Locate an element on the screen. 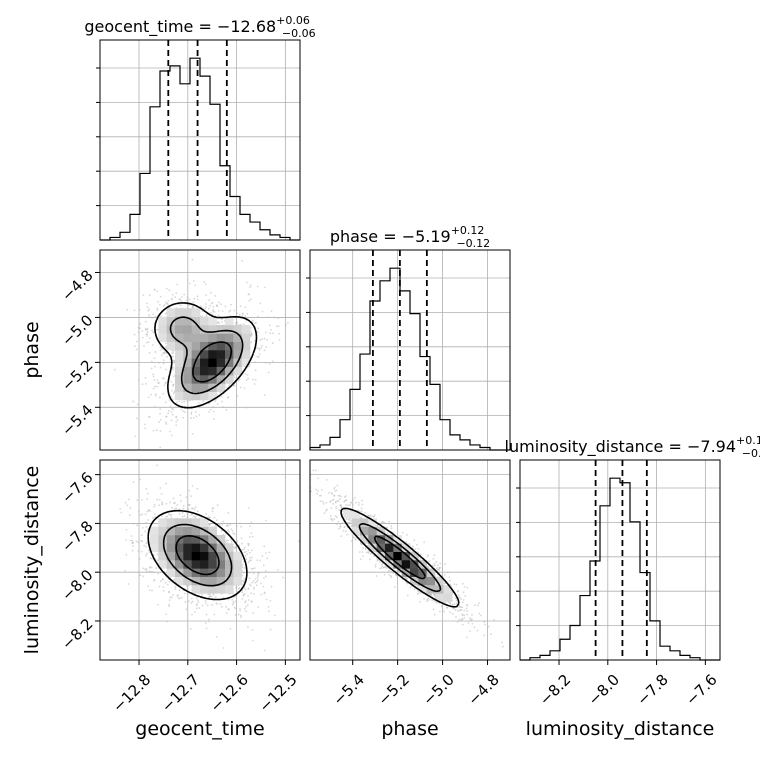 The width and height of the screenshot is (760, 765). scatter-panel-geocent_time-vs-luminosity_distance is located at coordinates (200, 560).